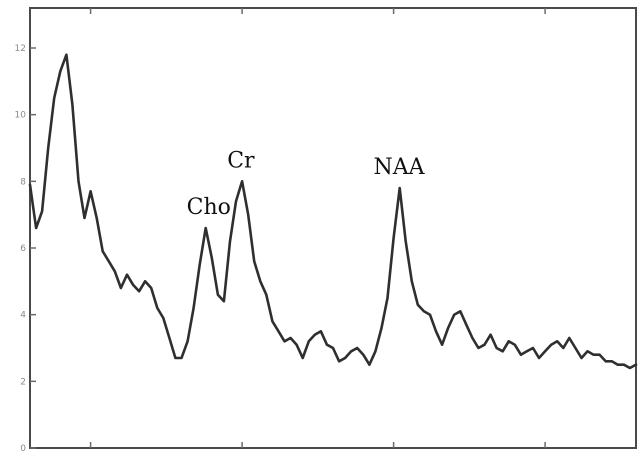  I want to click on peak-label-cr: Cr, so click(241, 160).